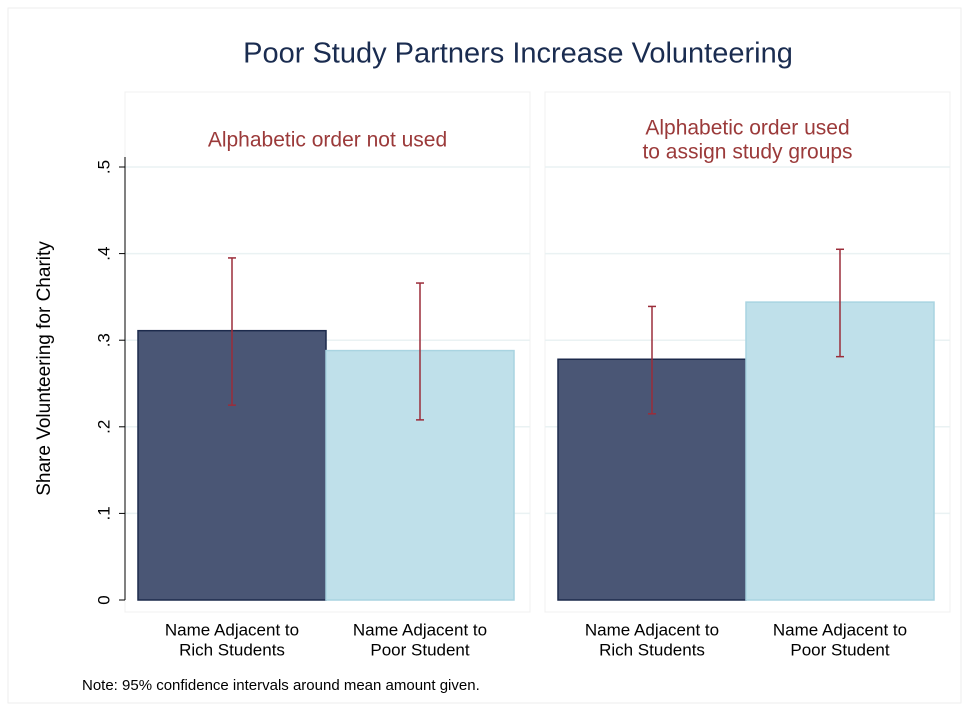  I want to click on panel-title: to assign study groups, so click(747, 152).